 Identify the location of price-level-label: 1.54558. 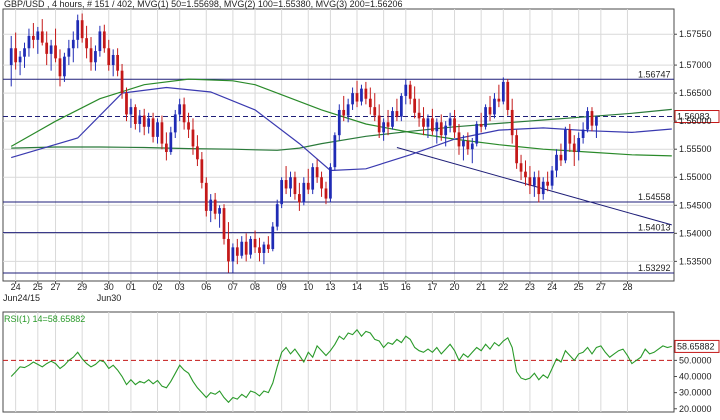
(654, 197).